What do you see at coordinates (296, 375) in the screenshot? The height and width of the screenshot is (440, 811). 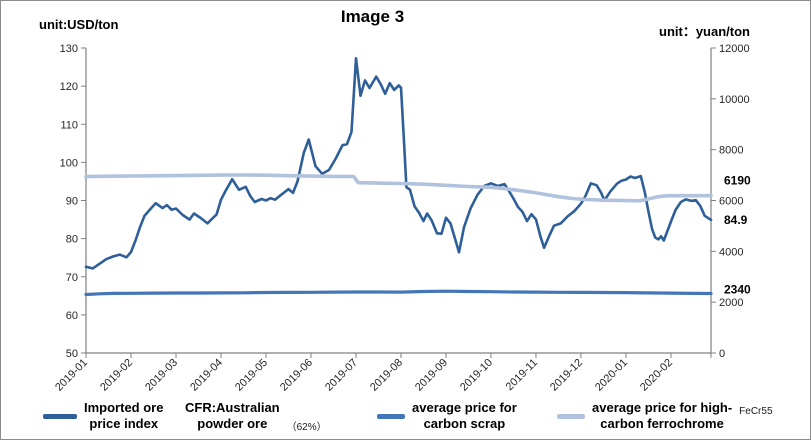 I see `x-axis-tick-label: 2019-06` at bounding box center [296, 375].